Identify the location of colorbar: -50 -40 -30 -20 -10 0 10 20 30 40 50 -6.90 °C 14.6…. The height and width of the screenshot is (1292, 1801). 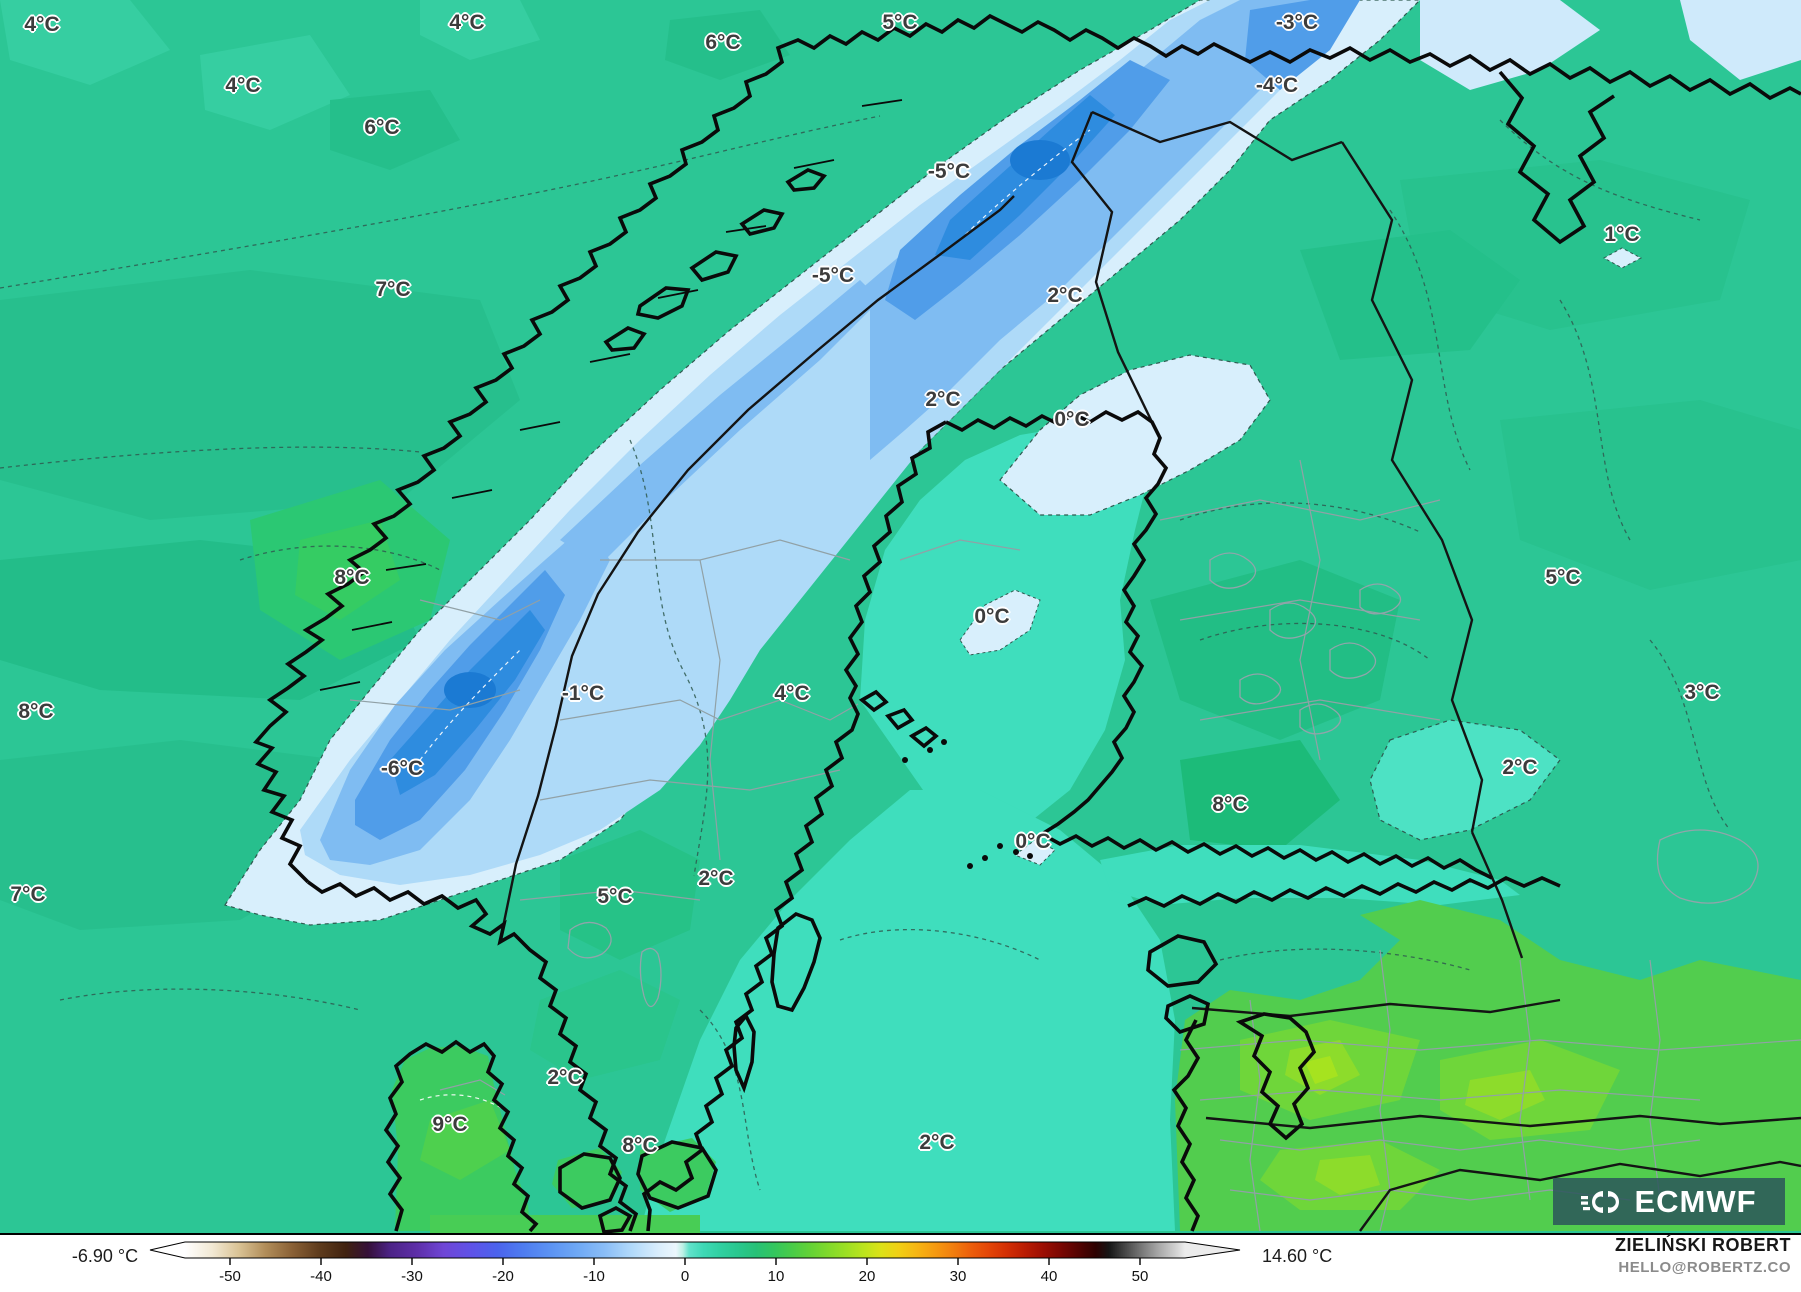
(702, 1263).